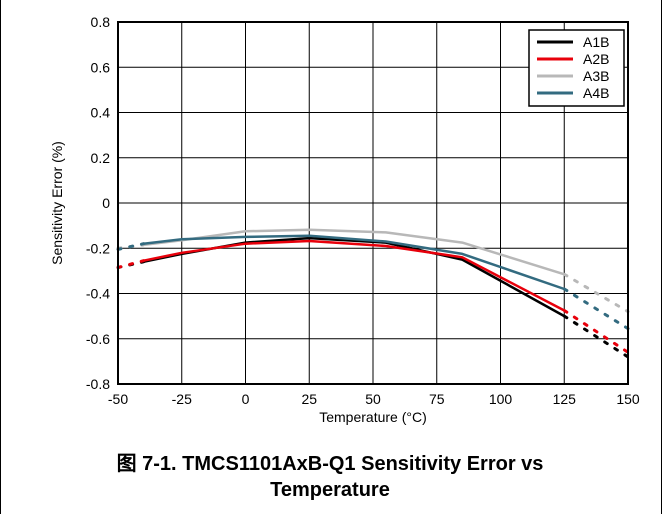  I want to click on x-tick-label: 0, so click(246, 399).